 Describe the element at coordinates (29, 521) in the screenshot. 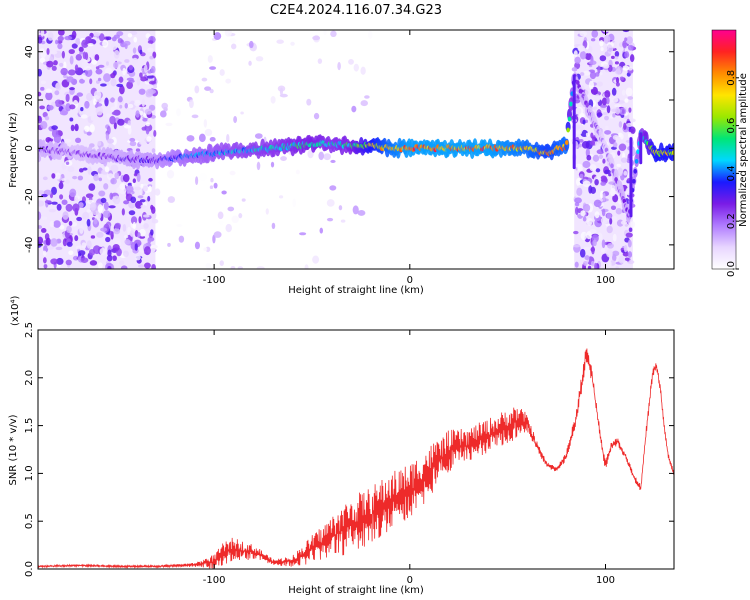

I see `snr-ytick-label: 0.5` at that location.